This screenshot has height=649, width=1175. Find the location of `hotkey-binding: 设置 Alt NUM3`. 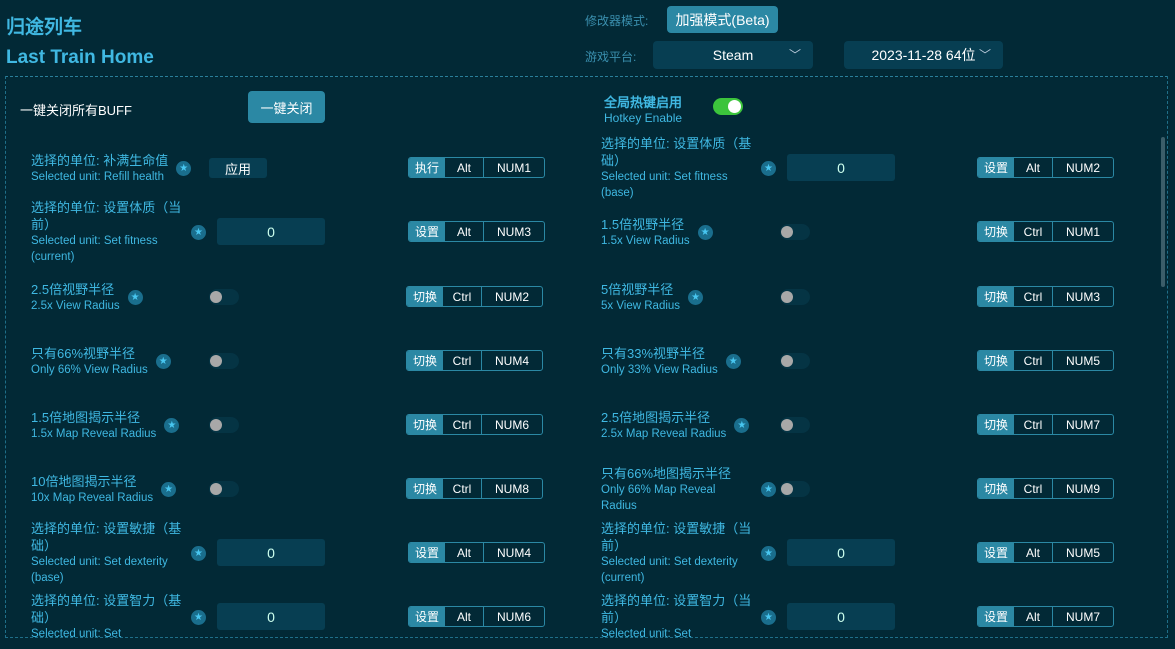

hotkey-binding: 设置 Alt NUM3 is located at coordinates (476, 231).